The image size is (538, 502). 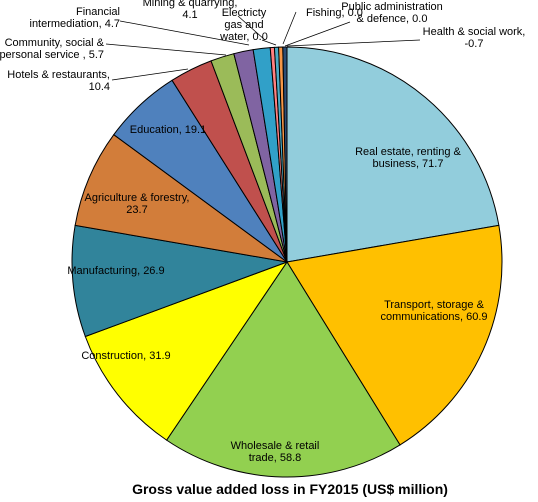 I want to click on slice-label-line: Fishing, 0.0, so click(x=334, y=13).